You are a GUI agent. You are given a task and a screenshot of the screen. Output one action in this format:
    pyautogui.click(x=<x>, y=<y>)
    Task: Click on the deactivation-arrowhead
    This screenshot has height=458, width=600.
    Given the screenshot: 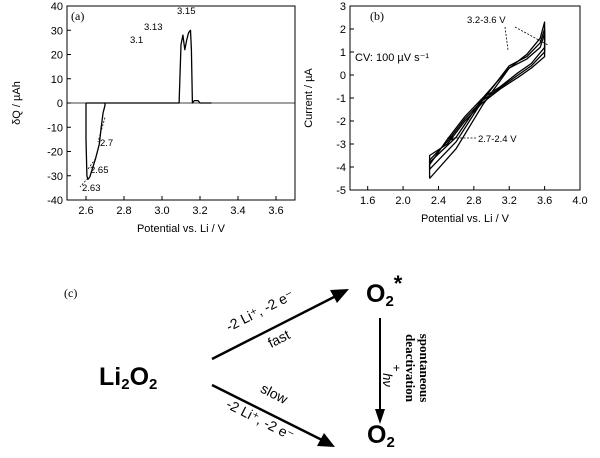 What is the action you would take?
    pyautogui.click(x=380, y=416)
    